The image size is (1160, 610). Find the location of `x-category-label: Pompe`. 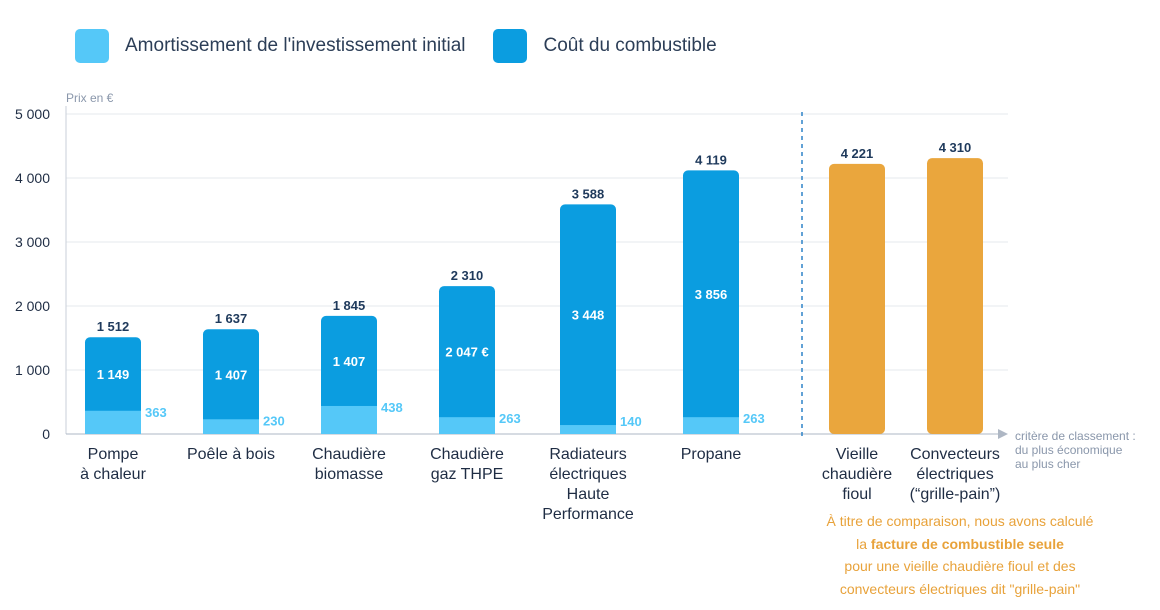

x-category-label: Pompe is located at coordinates (113, 454).